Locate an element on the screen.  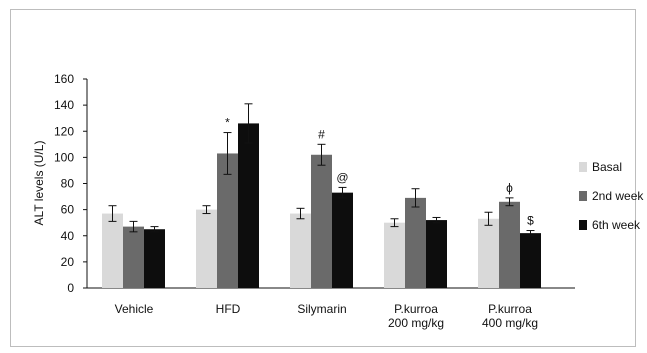
x-category-label-line: Silymarin is located at coordinates (321, 309).